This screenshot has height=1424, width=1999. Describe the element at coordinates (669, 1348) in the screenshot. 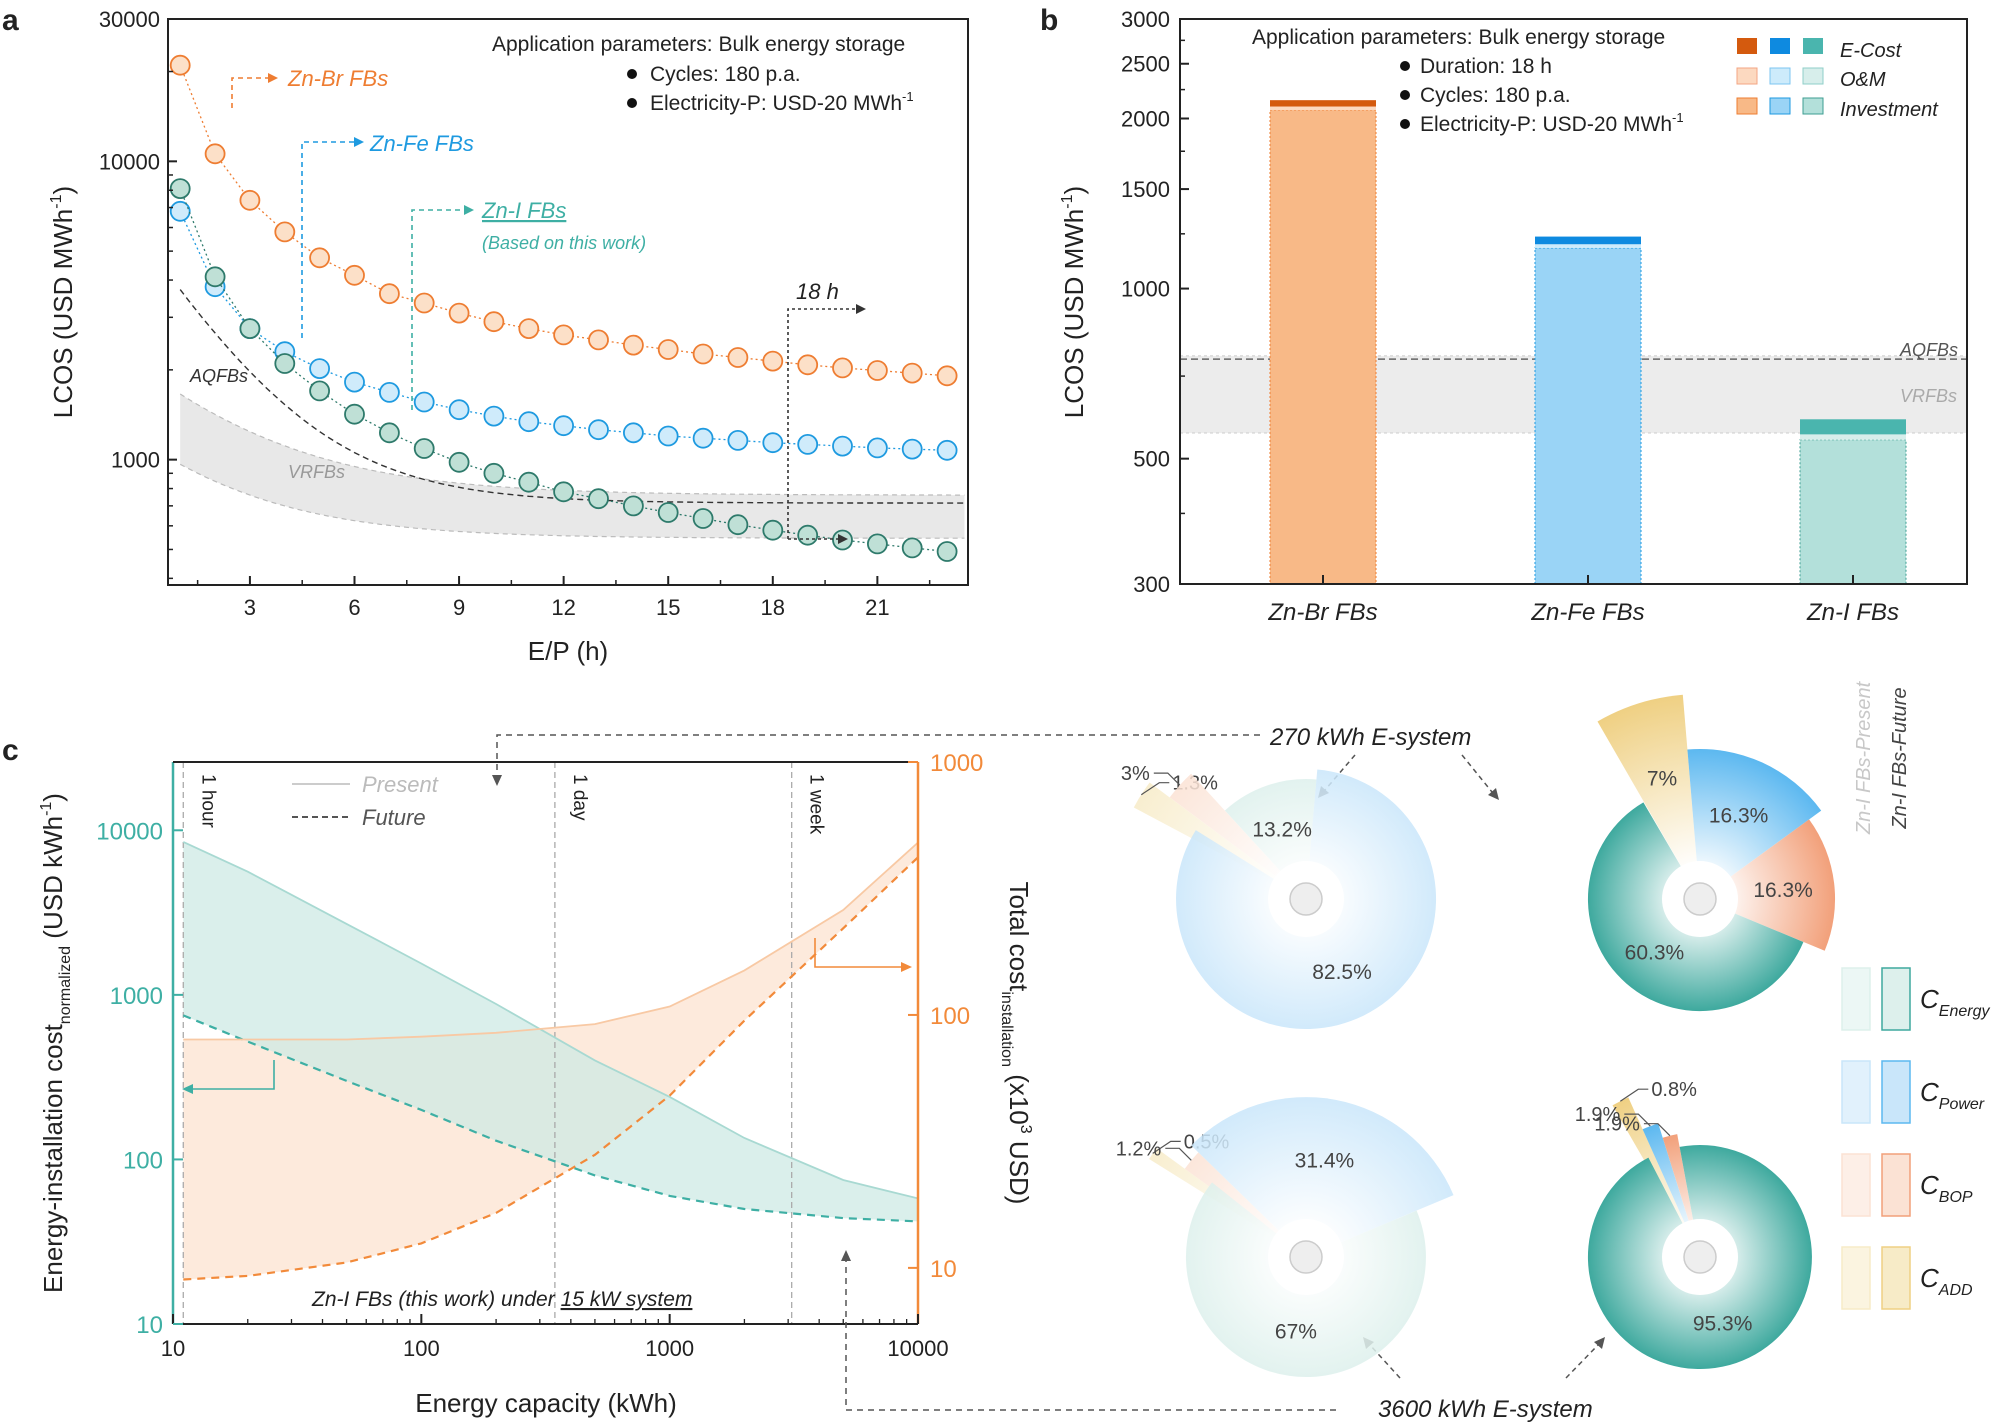

I see `x-tick-label-c: 1000` at that location.